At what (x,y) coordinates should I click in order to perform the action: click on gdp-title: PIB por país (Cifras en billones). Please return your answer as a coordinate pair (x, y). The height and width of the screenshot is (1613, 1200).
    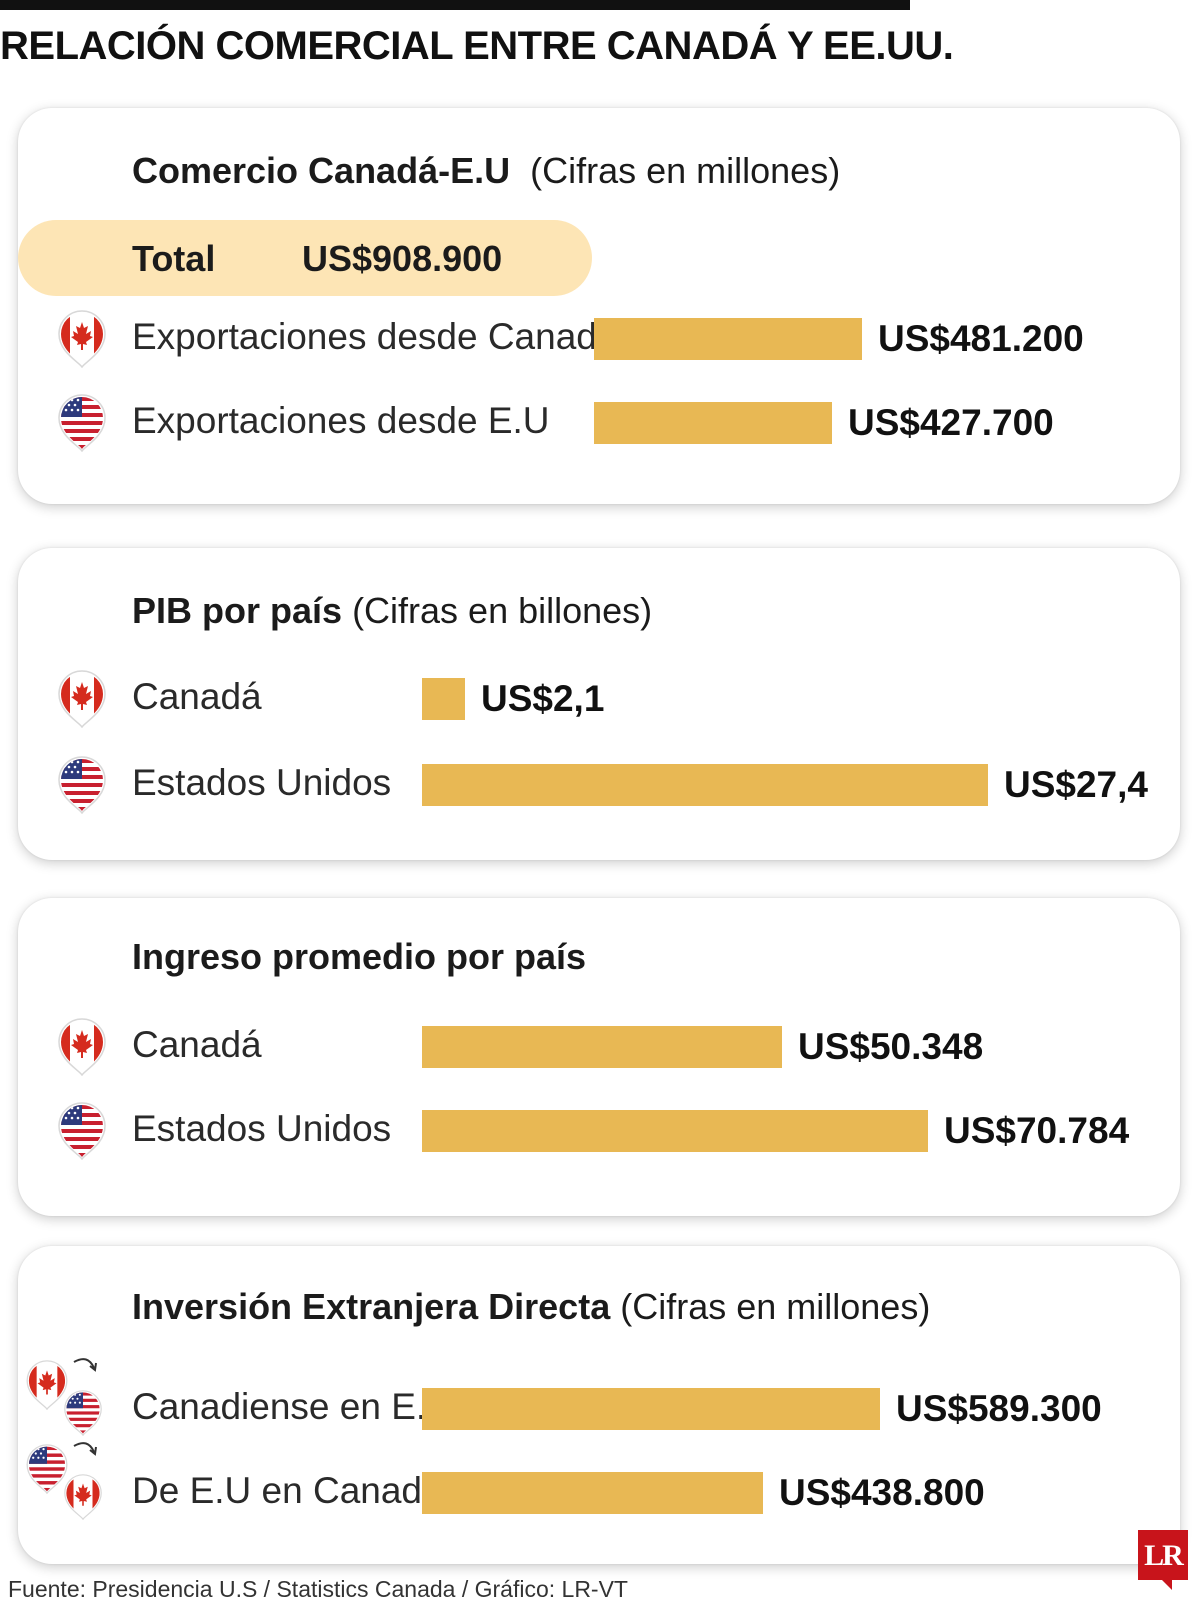
    Looking at the image, I should click on (392, 611).